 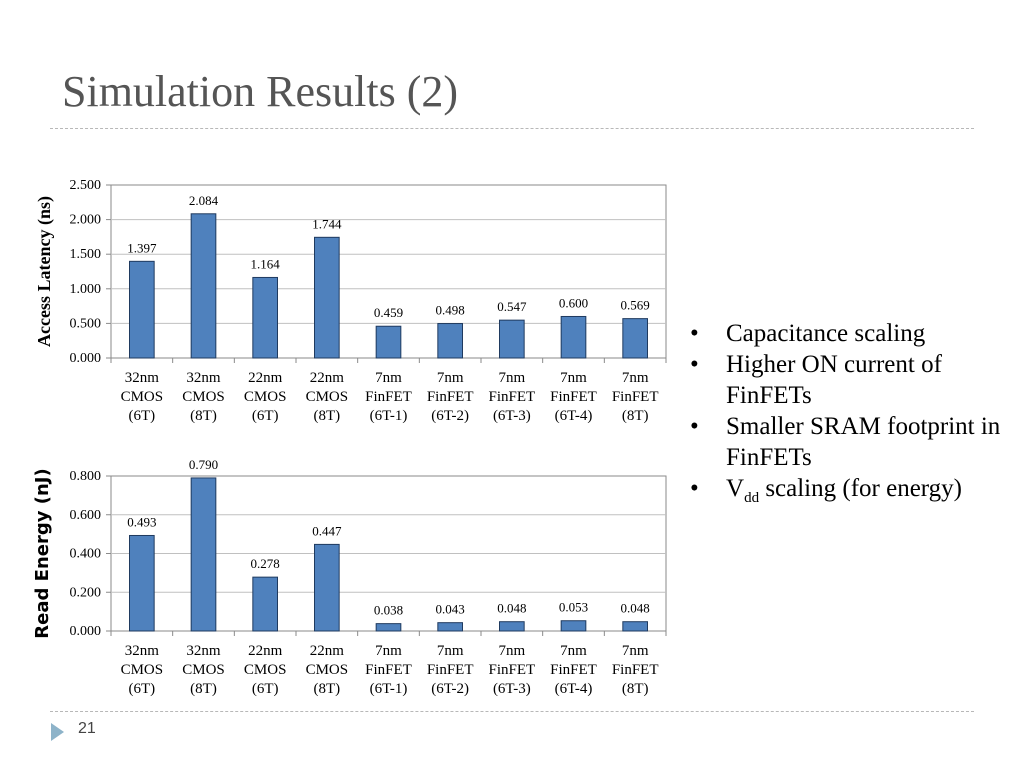 What do you see at coordinates (266, 263) in the screenshot?
I see `data-label: 1.164` at bounding box center [266, 263].